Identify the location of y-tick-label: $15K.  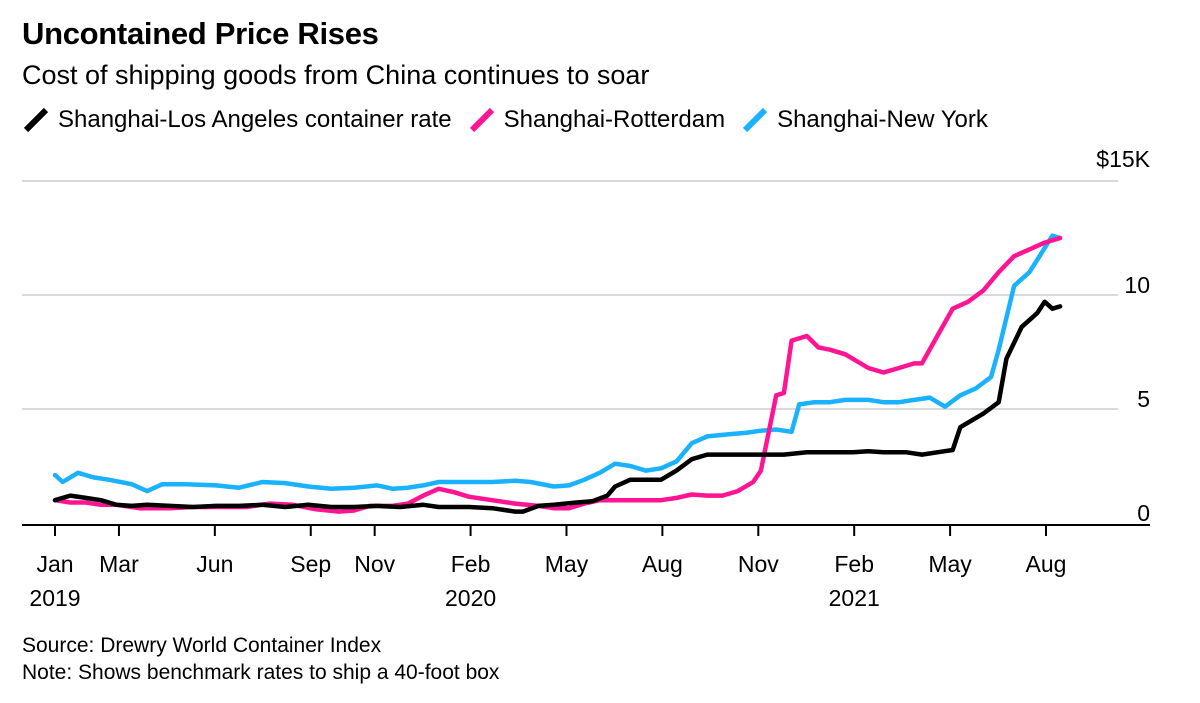
(1123, 159).